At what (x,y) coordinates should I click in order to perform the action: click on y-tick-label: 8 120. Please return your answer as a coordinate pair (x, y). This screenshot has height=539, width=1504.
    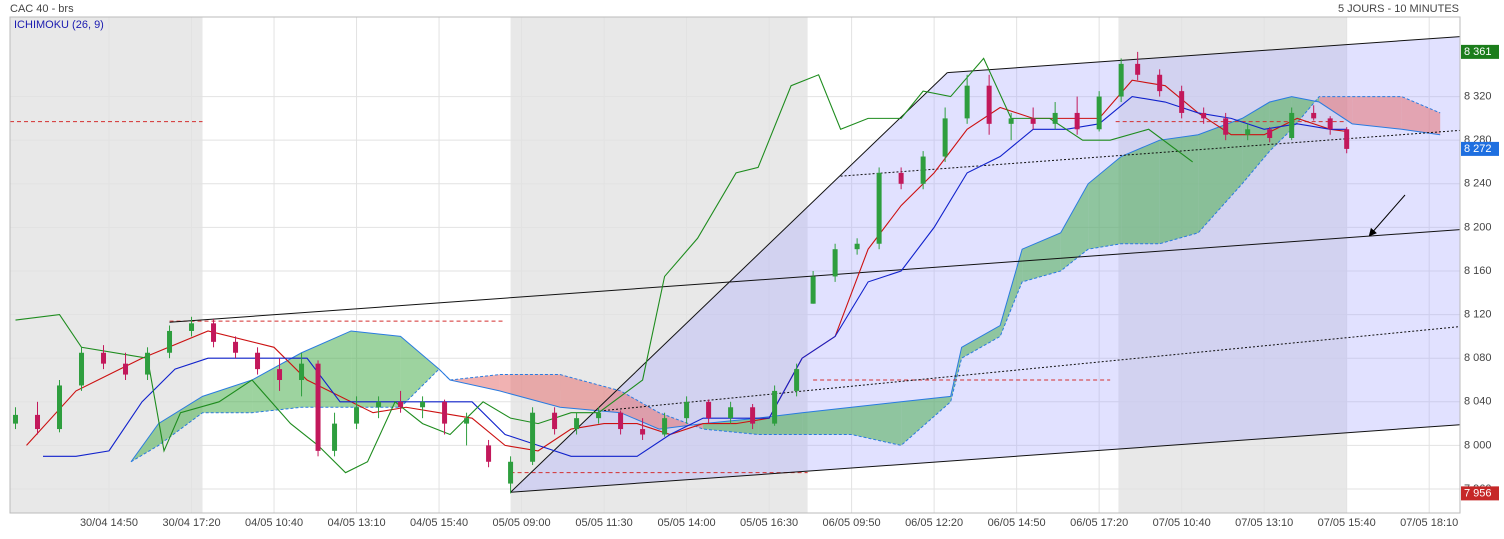
    Looking at the image, I should click on (1478, 315).